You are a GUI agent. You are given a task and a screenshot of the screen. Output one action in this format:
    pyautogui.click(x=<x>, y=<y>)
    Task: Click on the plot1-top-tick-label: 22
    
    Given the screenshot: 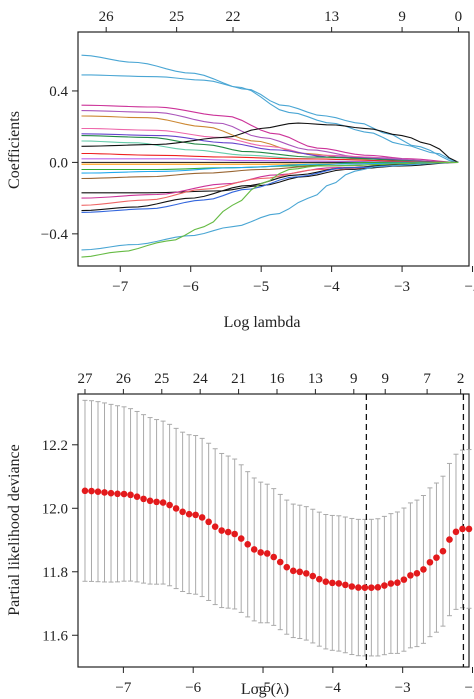 What is the action you would take?
    pyautogui.click(x=232, y=17)
    